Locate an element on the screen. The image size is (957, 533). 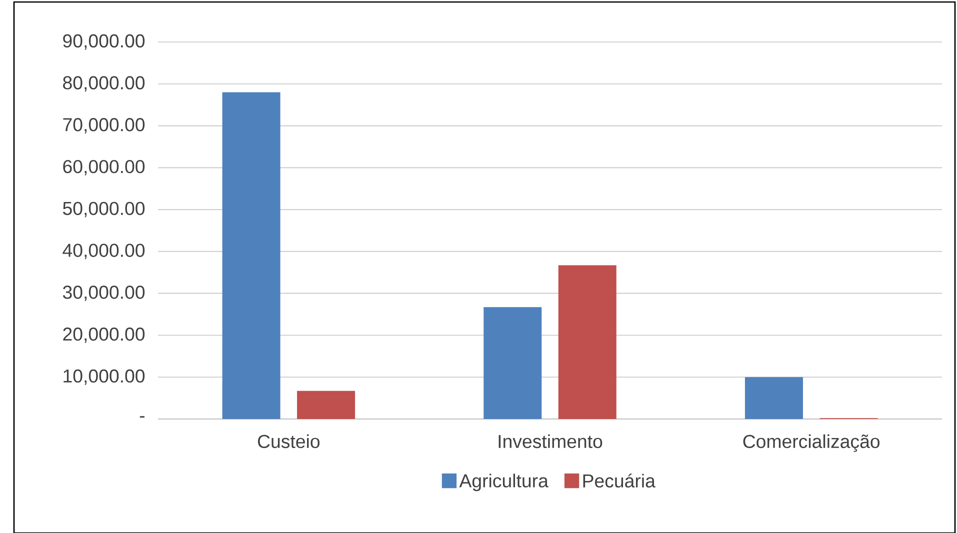
y-tick-label: 80,000.00 is located at coordinates (104, 84).